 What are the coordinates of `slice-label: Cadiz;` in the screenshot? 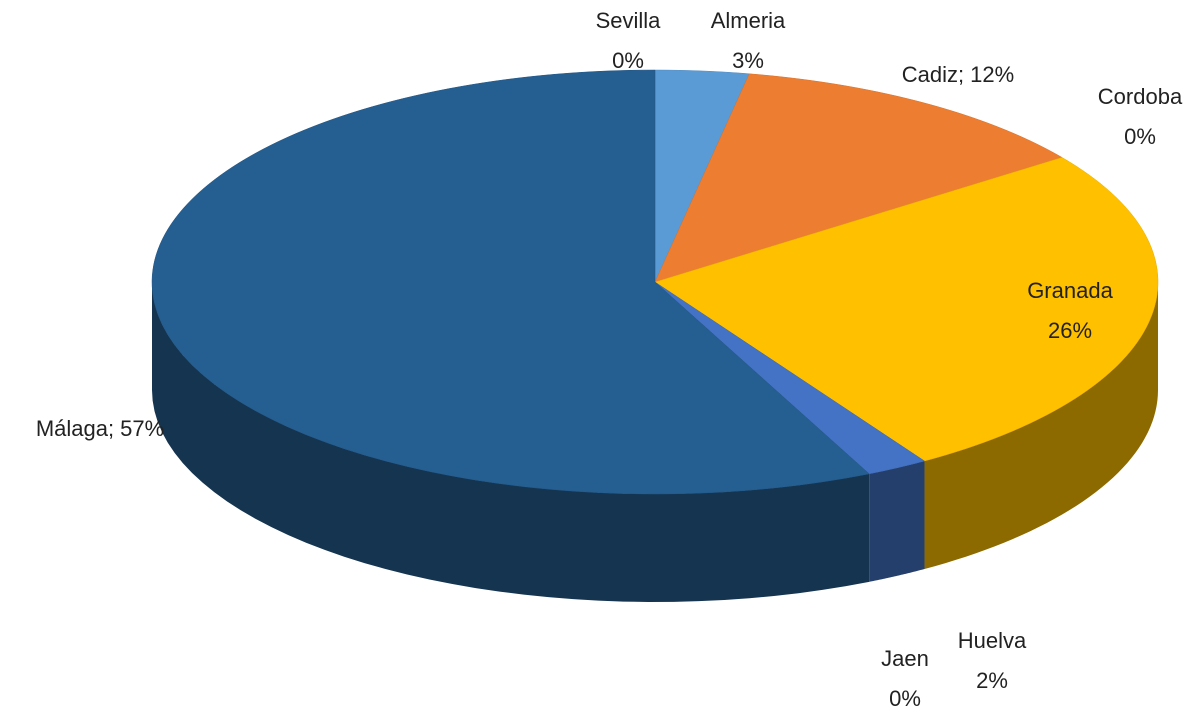 It's located at (933, 74).